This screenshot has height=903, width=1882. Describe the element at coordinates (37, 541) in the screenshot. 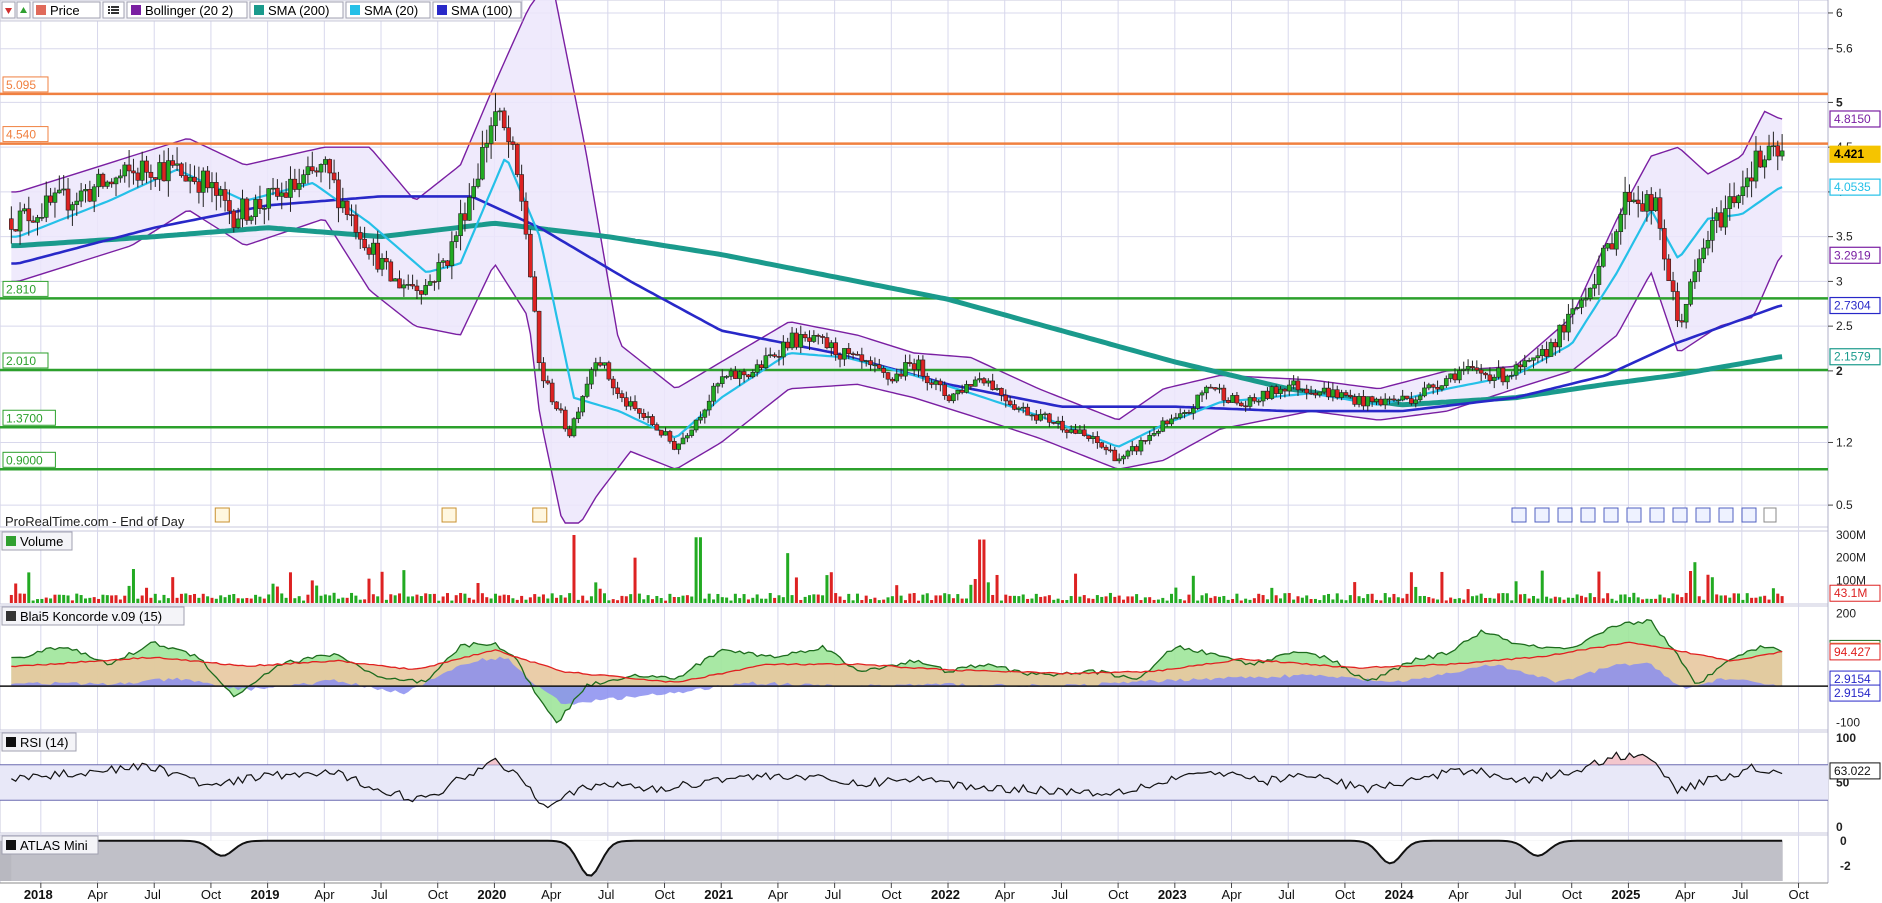

I see `volume-title: Volume` at that location.